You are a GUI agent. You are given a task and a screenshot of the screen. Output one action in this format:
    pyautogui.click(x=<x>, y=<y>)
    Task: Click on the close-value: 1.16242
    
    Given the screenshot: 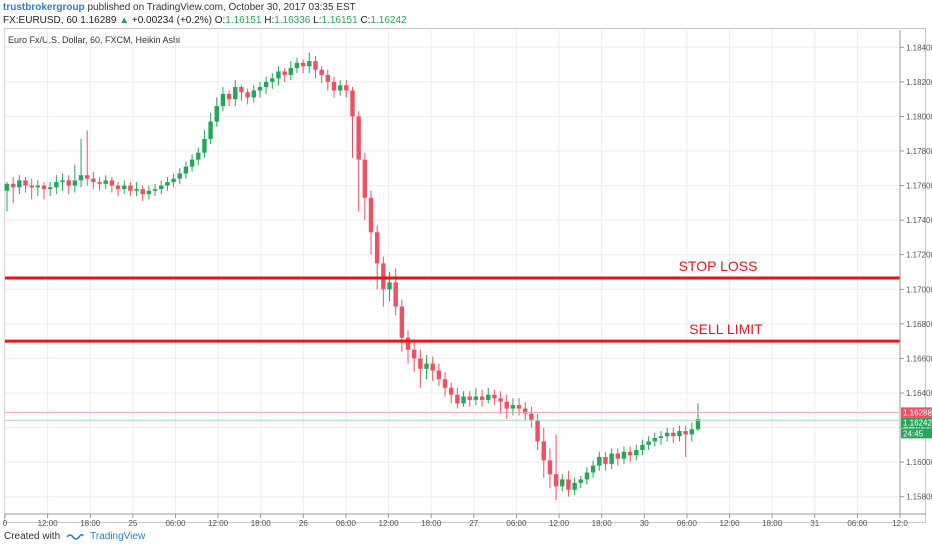 What is the action you would take?
    pyautogui.click(x=388, y=20)
    